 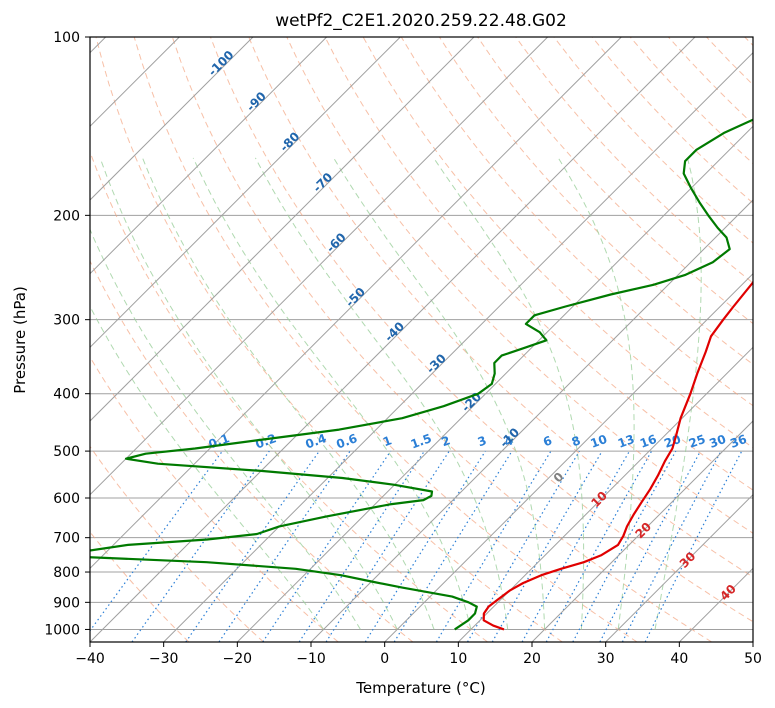 I want to click on x-axis: −40 −30 −20 −10 0 10 20 30 40 50, so click(x=418, y=654).